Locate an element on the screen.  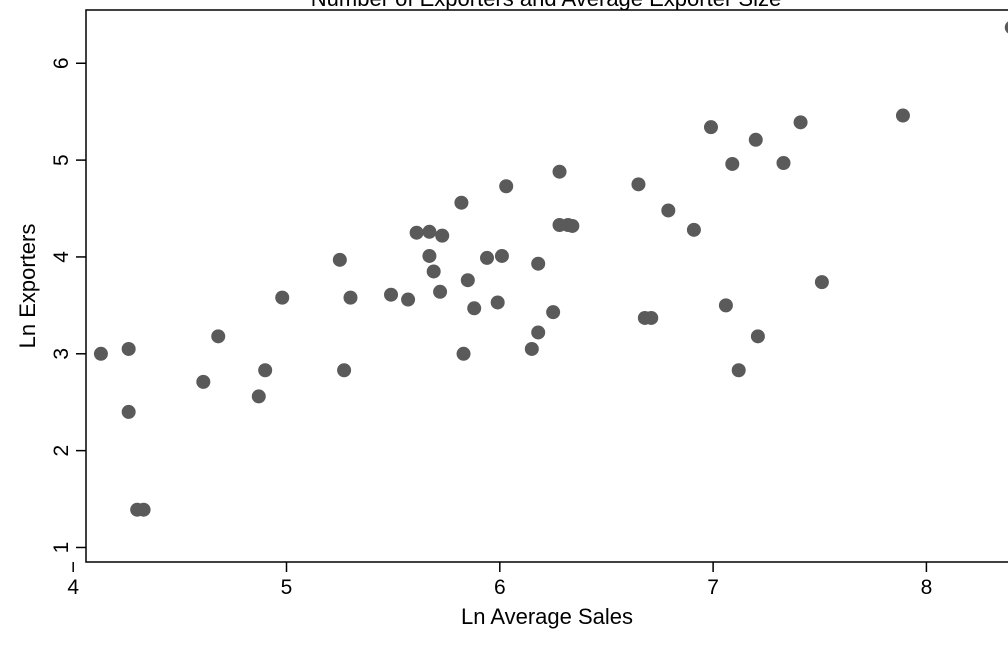
y-tick-label: 3 is located at coordinates (61, 354).